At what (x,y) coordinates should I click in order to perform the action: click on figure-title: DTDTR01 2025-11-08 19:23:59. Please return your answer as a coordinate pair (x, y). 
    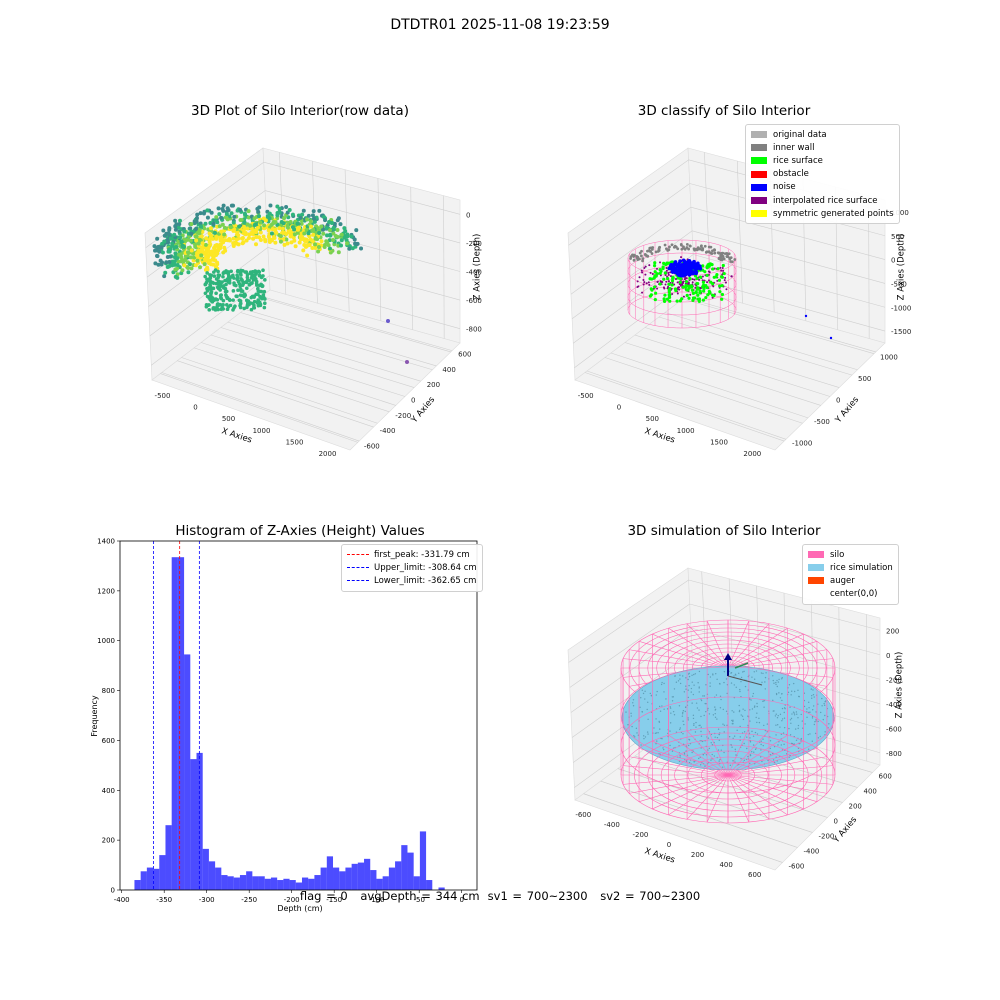
    Looking at the image, I should click on (500, 25).